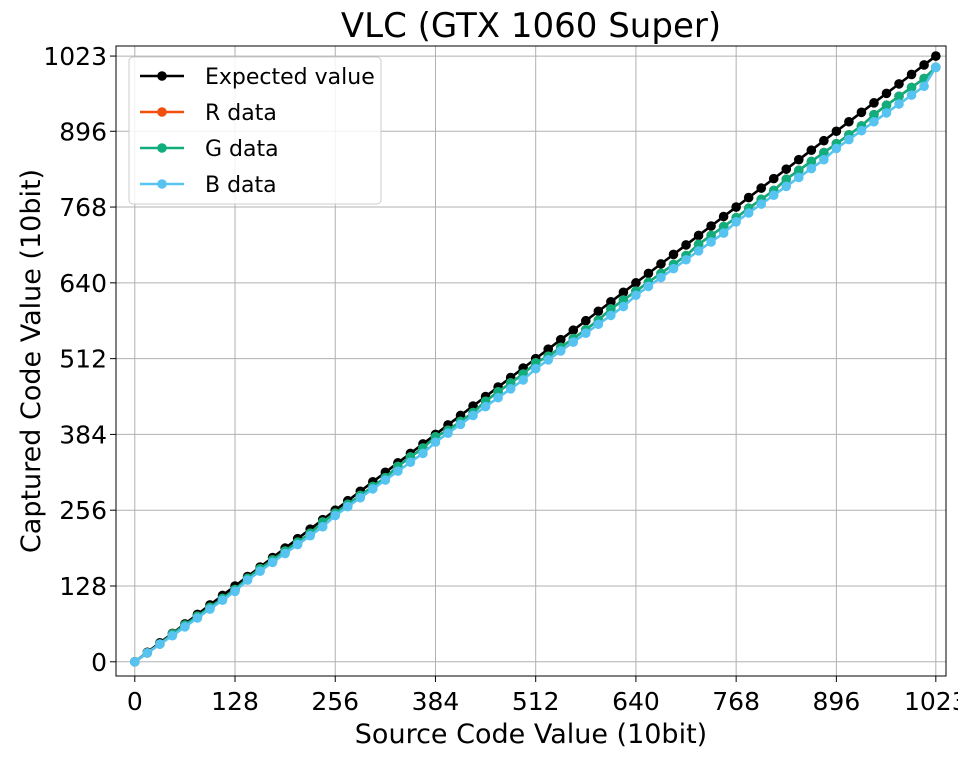  I want to click on legend: Expected value R data G data B data, so click(255, 130).